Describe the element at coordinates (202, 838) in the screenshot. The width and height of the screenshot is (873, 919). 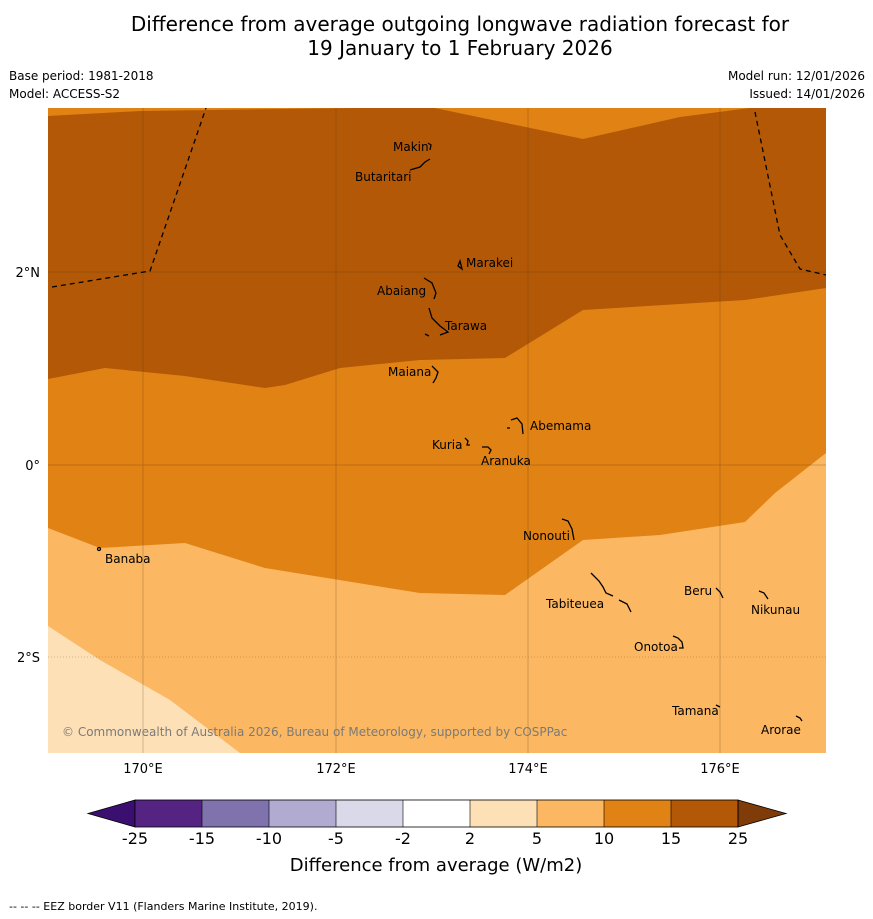
I see `colorbar-tick-label: -15` at that location.